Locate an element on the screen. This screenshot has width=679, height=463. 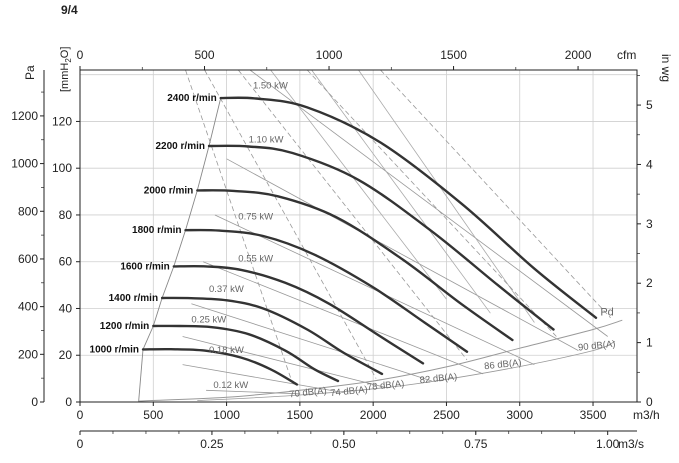
tick-label-m3s: 1.00 is located at coordinates (608, 444).